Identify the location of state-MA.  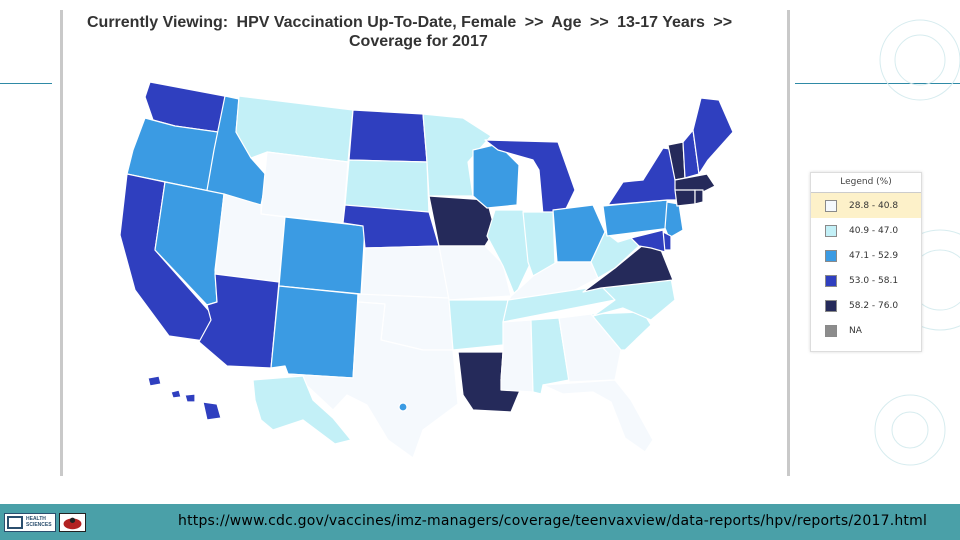
(695, 183).